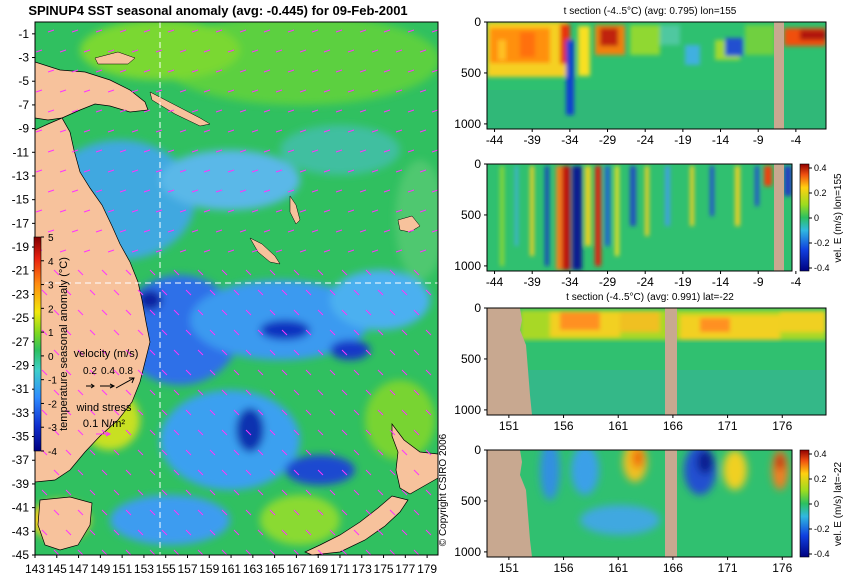 The width and height of the screenshot is (850, 585). What do you see at coordinates (822, 529) in the screenshot?
I see `vel-colorbar-tick-label: -0.2` at bounding box center [822, 529].